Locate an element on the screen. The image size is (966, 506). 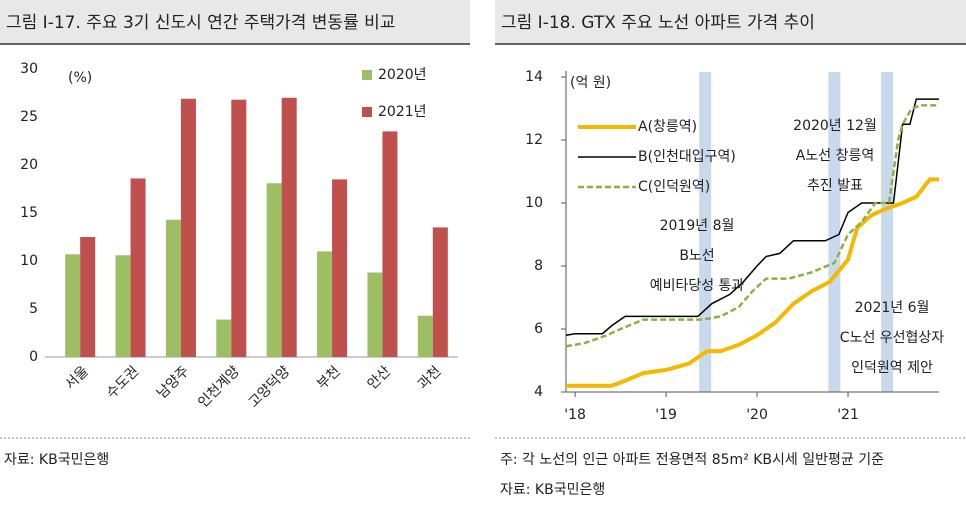
x-tick-label: 남양주 is located at coordinates (173, 382).